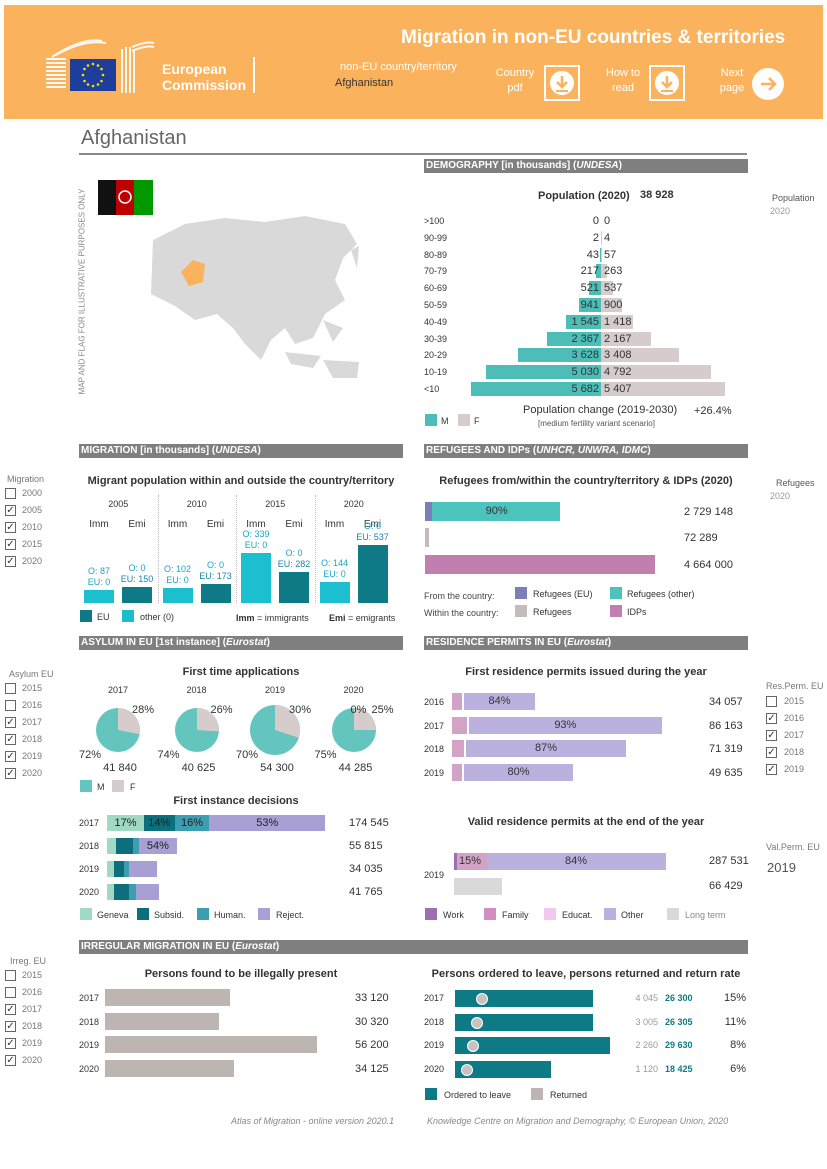 This screenshot has height=1169, width=827. What do you see at coordinates (595, 237) in the screenshot?
I see `male-value: 2` at bounding box center [595, 237].